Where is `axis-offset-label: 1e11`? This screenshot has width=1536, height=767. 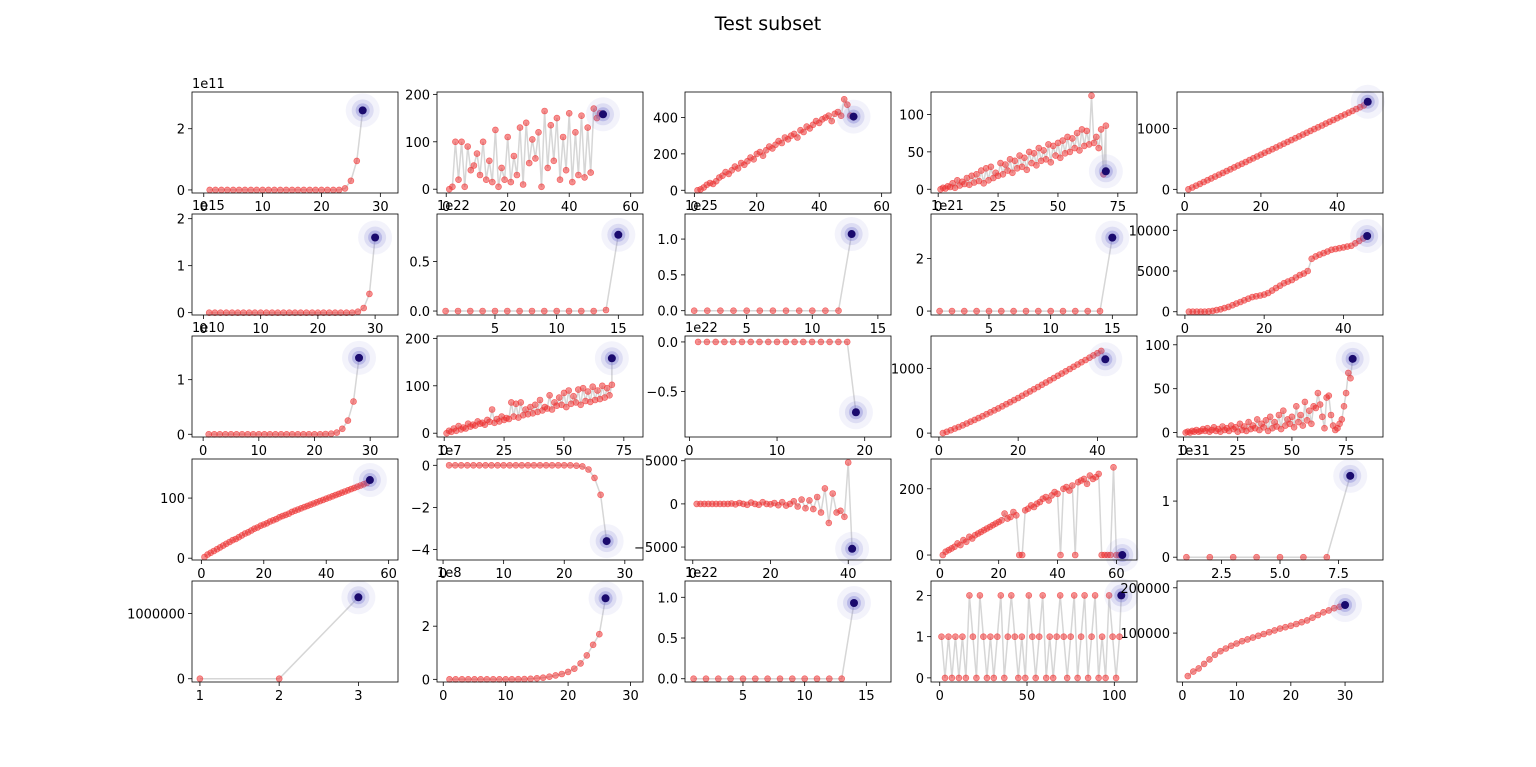 axis-offset-label: 1e11 is located at coordinates (208, 84).